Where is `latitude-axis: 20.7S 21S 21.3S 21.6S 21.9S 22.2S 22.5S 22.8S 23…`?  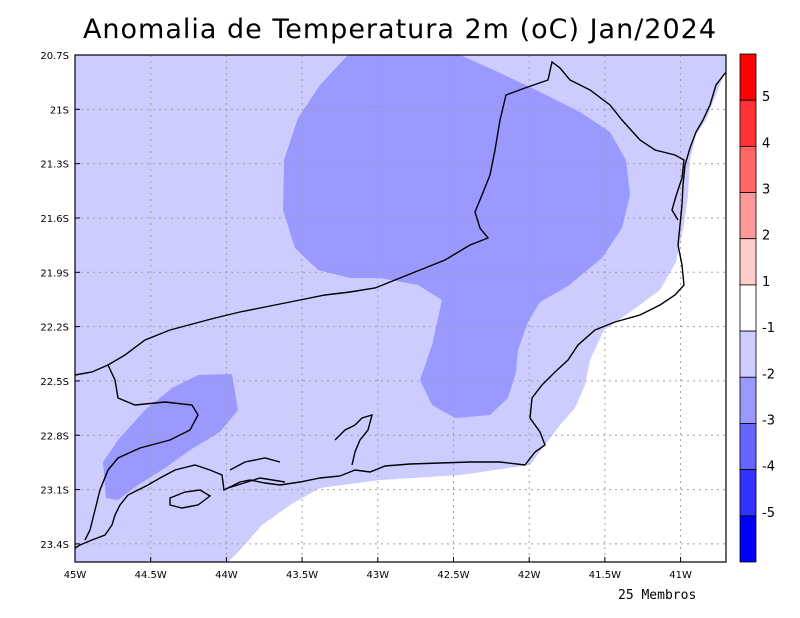
latitude-axis: 20.7S 21S 21.3S 21.6S 21.9S 22.2S 22.5S 22.8S 23… is located at coordinates (60, 301).